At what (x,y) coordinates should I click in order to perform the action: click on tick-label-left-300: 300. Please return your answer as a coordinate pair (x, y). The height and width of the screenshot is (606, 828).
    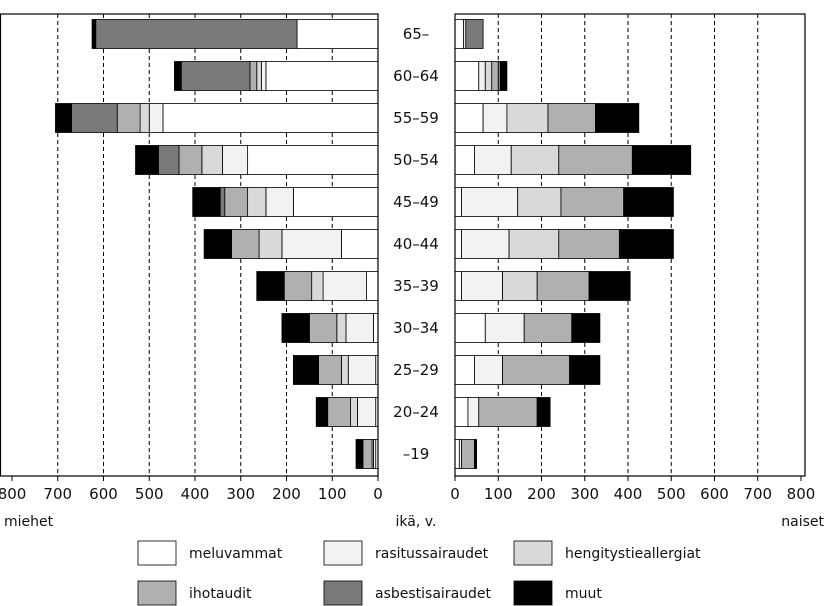
    Looking at the image, I should click on (240, 494).